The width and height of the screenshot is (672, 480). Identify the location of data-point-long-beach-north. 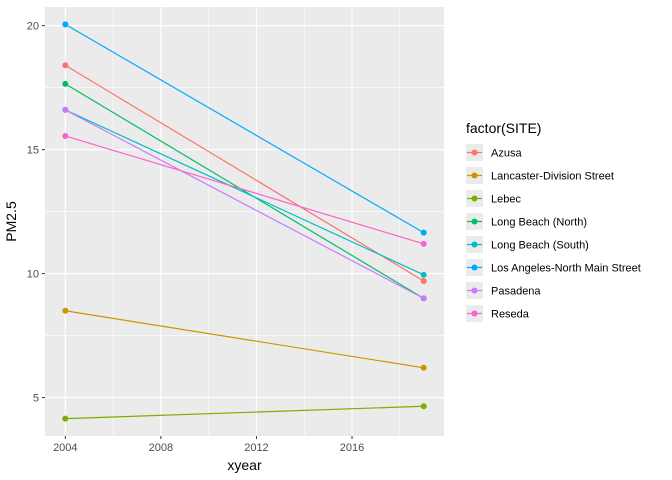
(65, 83).